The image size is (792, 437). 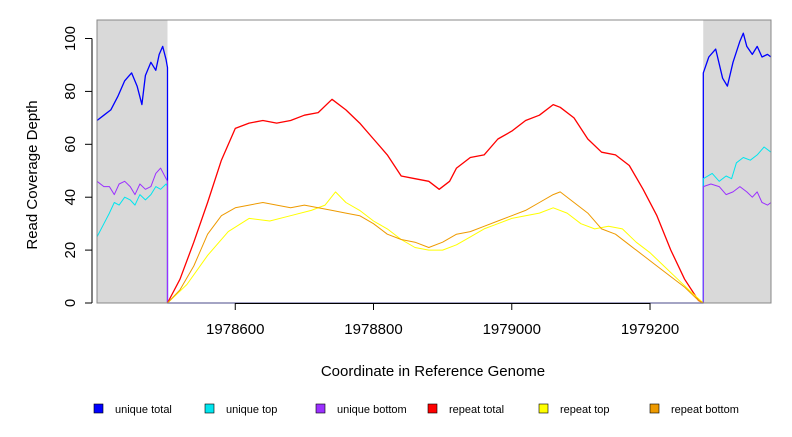 I want to click on y-tick-label: 80, so click(x=70, y=91).